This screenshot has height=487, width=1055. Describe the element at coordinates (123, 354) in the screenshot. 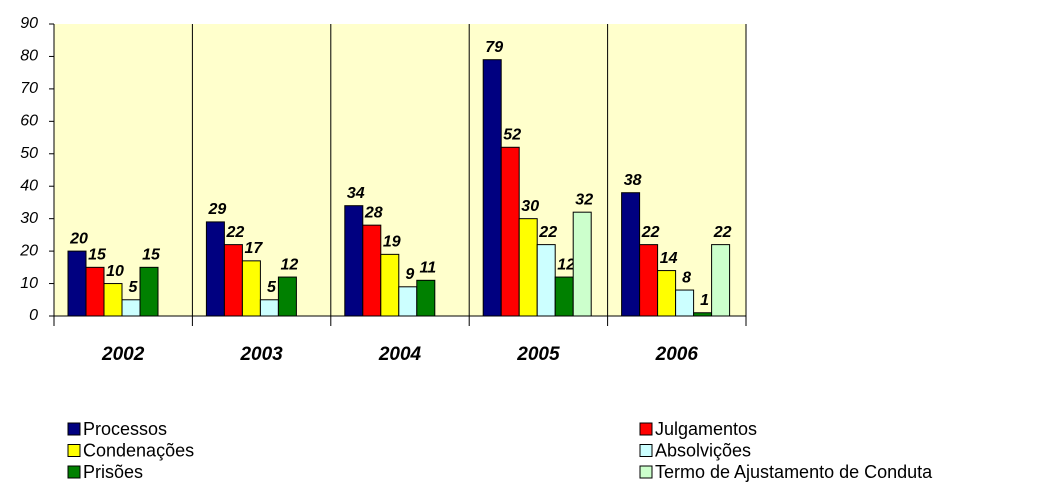

I see `x-tick-label: 2002` at that location.